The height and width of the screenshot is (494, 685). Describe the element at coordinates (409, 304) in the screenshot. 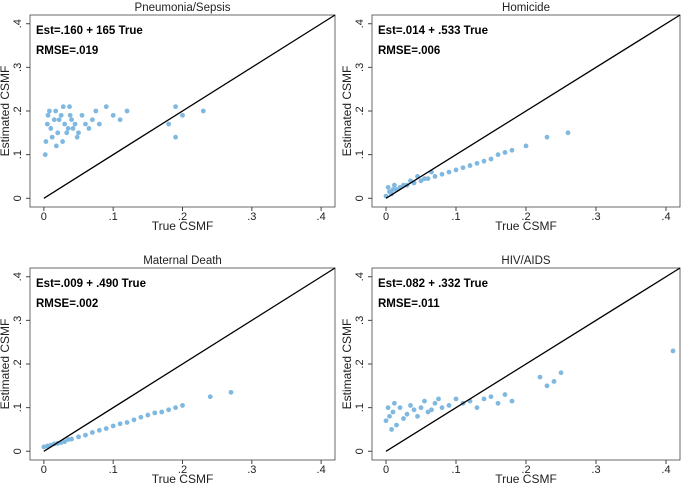

I see `annotation: RMSE=.011` at that location.